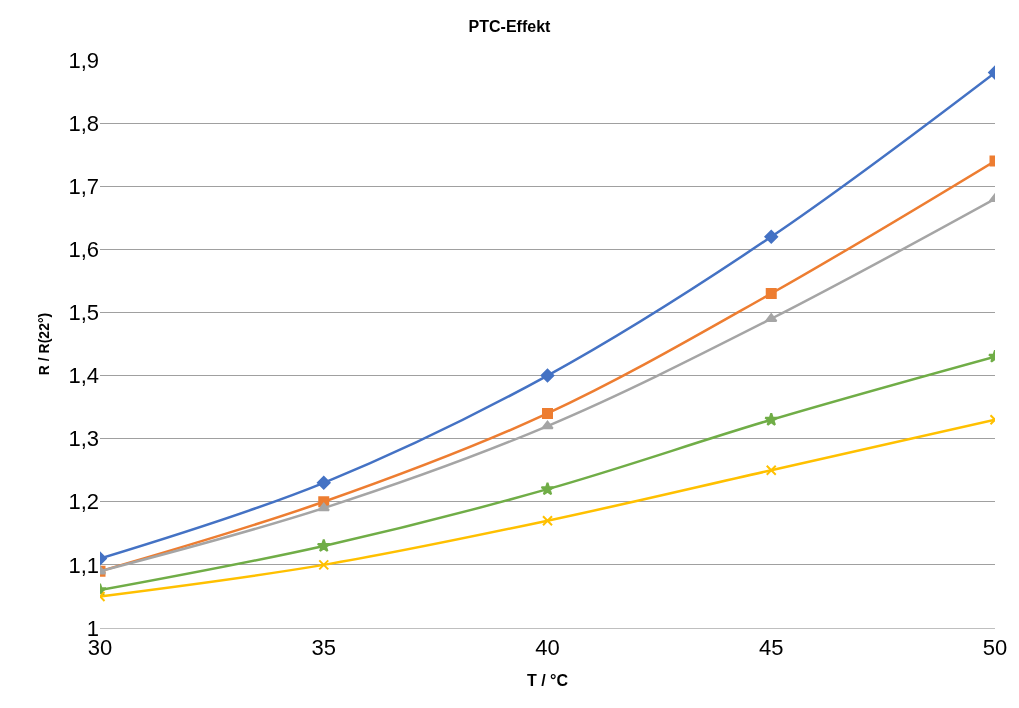 This screenshot has height=708, width=1019. I want to click on y-tick-label: 1,3, so click(83, 439).